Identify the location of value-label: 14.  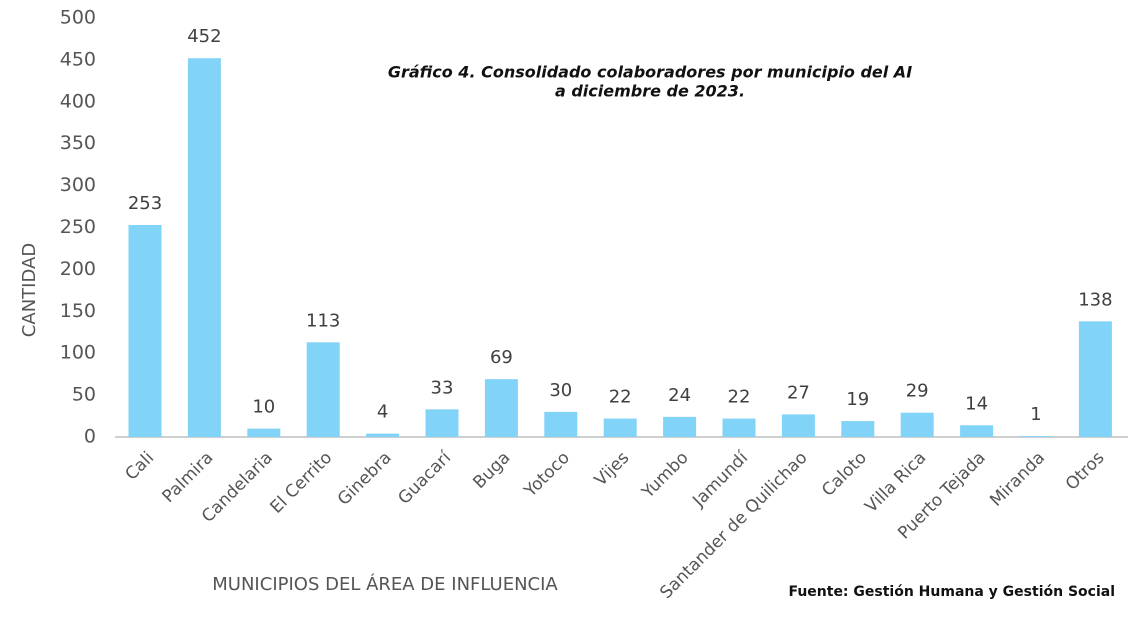
(976, 403).